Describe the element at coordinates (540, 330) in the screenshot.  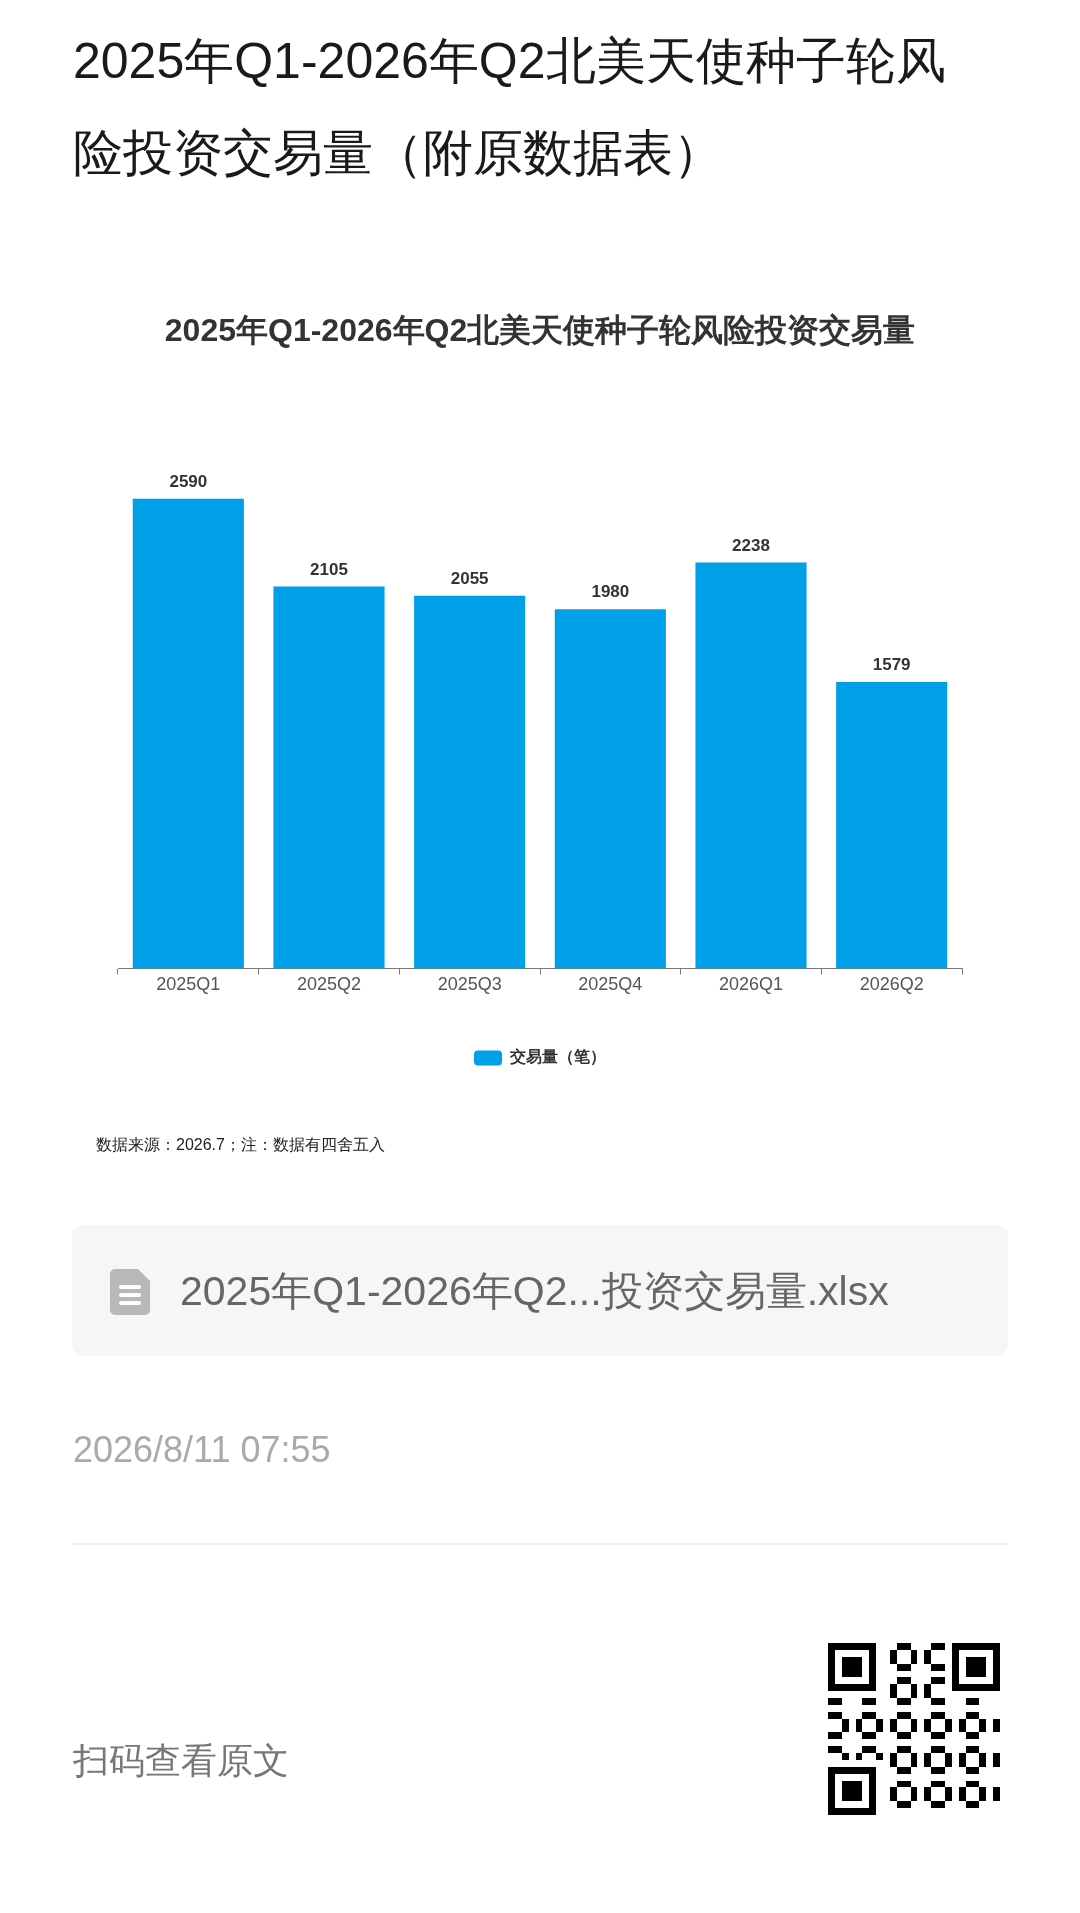
I see `chart-subtitle: 2025年Q1-2026年Q2北美天使种子轮风险投资交易量` at that location.